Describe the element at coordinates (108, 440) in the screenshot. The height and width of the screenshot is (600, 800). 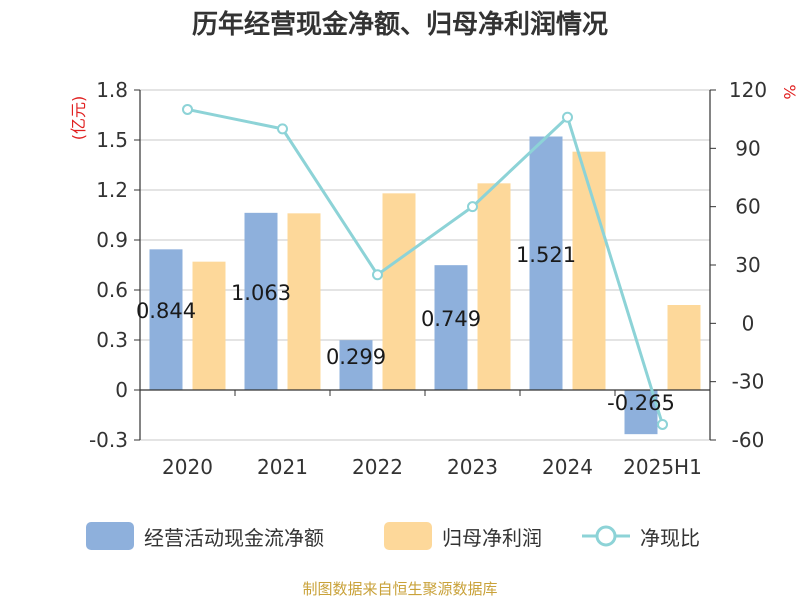
I see `y-left-tick-label: -0.3` at that location.